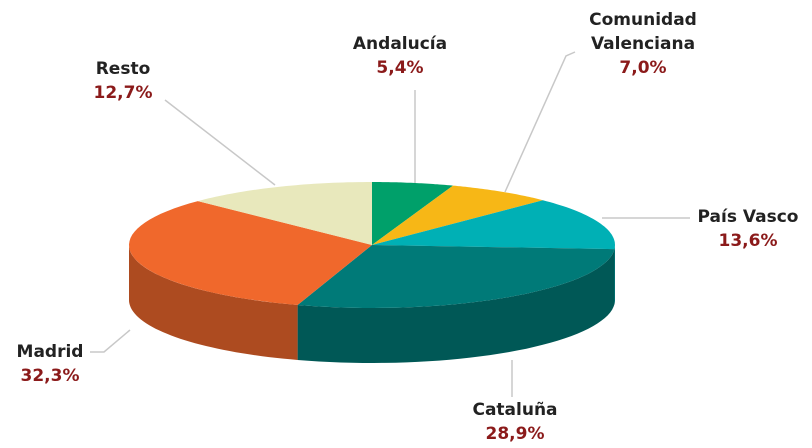  What do you see at coordinates (400, 44) in the screenshot?
I see `category-name: Andalucía` at bounding box center [400, 44].